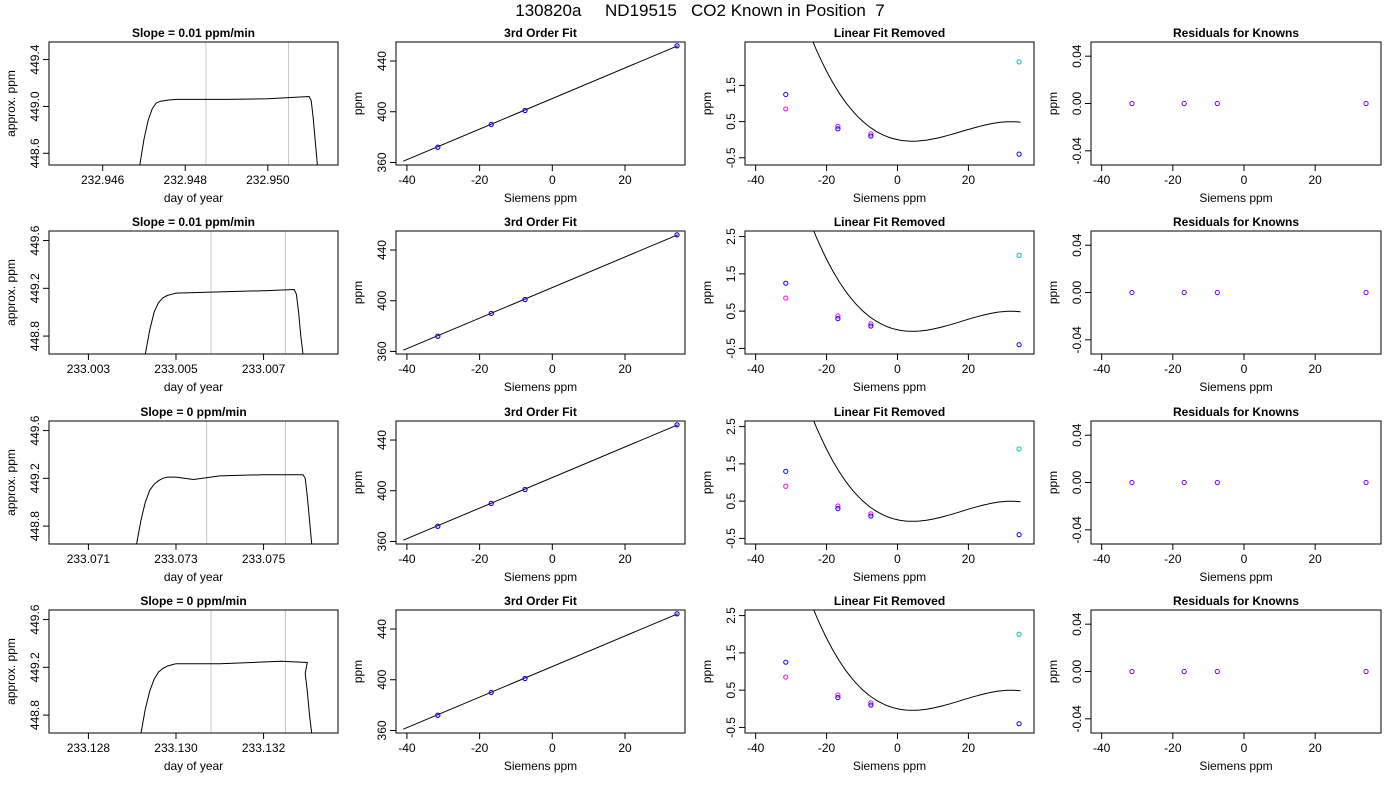  Describe the element at coordinates (268, 180) in the screenshot. I see `x-tick-label: 232.950` at that location.